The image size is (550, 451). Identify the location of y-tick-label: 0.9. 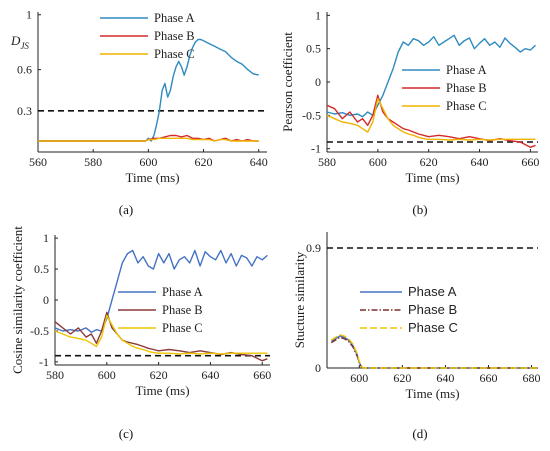
(313, 248).